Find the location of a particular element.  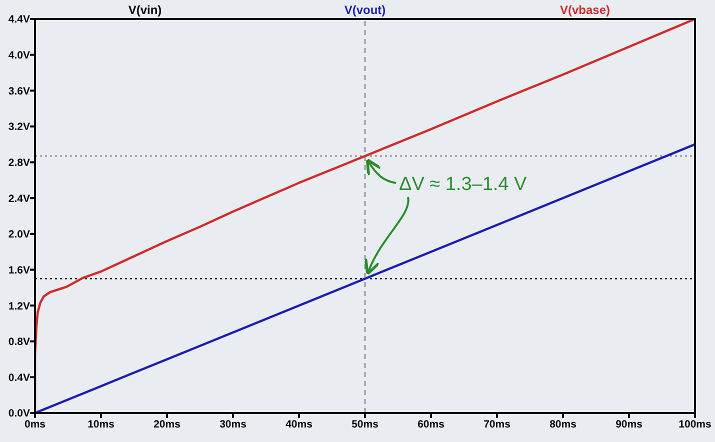

annotation: ΔV ≈ 1.3–1.4 V is located at coordinates (463, 185).